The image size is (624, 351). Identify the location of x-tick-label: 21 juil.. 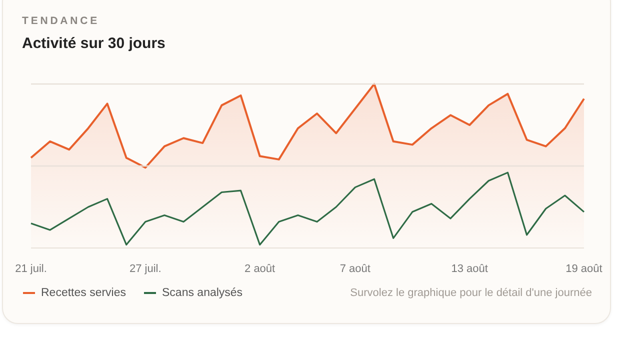
(31, 268).